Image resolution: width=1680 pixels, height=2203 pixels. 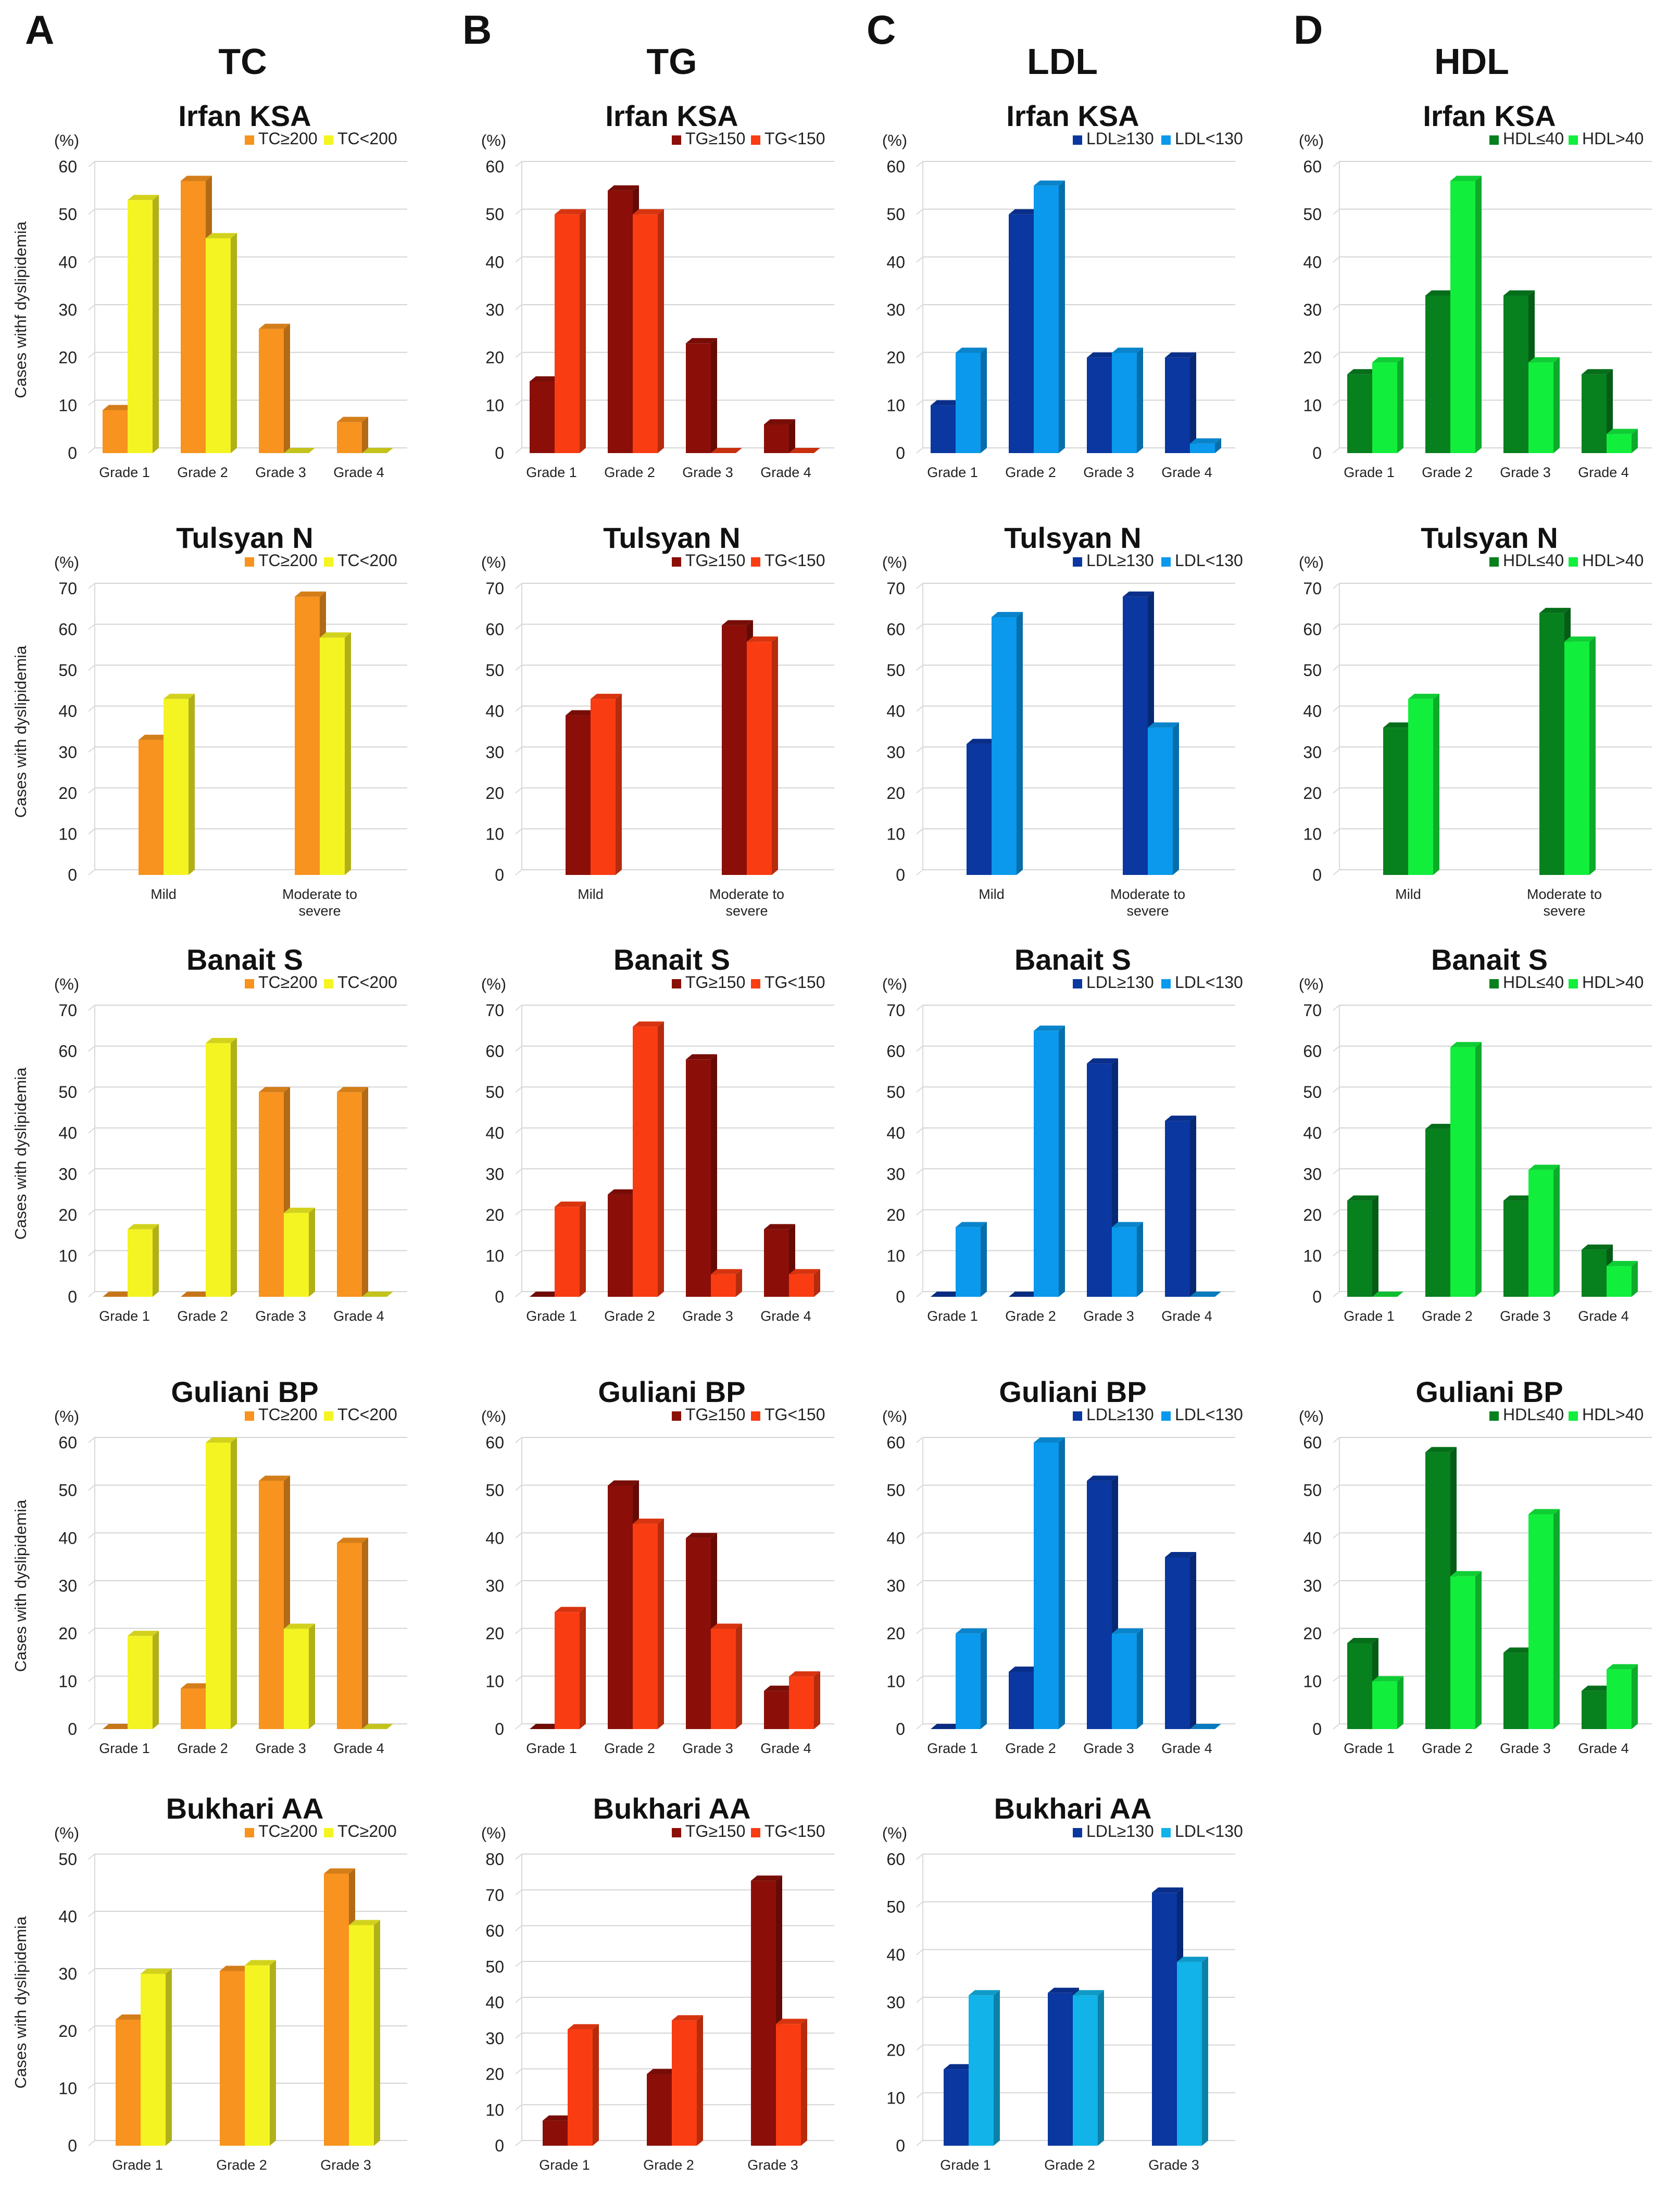 What do you see at coordinates (1533, 1414) in the screenshot?
I see `legend-label: HDL≤40` at bounding box center [1533, 1414].